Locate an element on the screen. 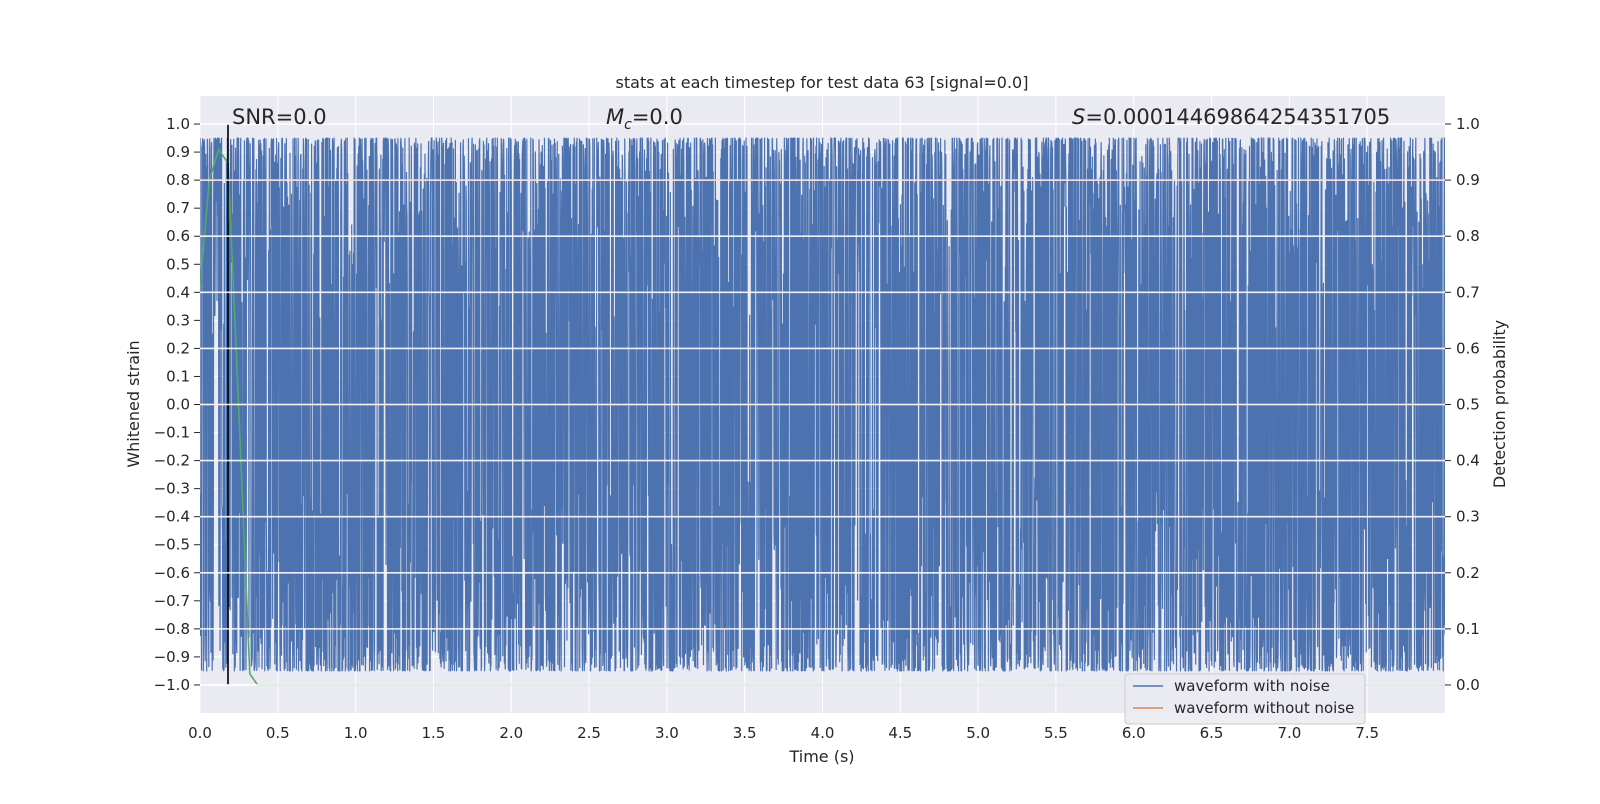 Image resolution: width=1600 pixels, height=804 pixels. y-right-tick-label: 0.6 is located at coordinates (1468, 348).